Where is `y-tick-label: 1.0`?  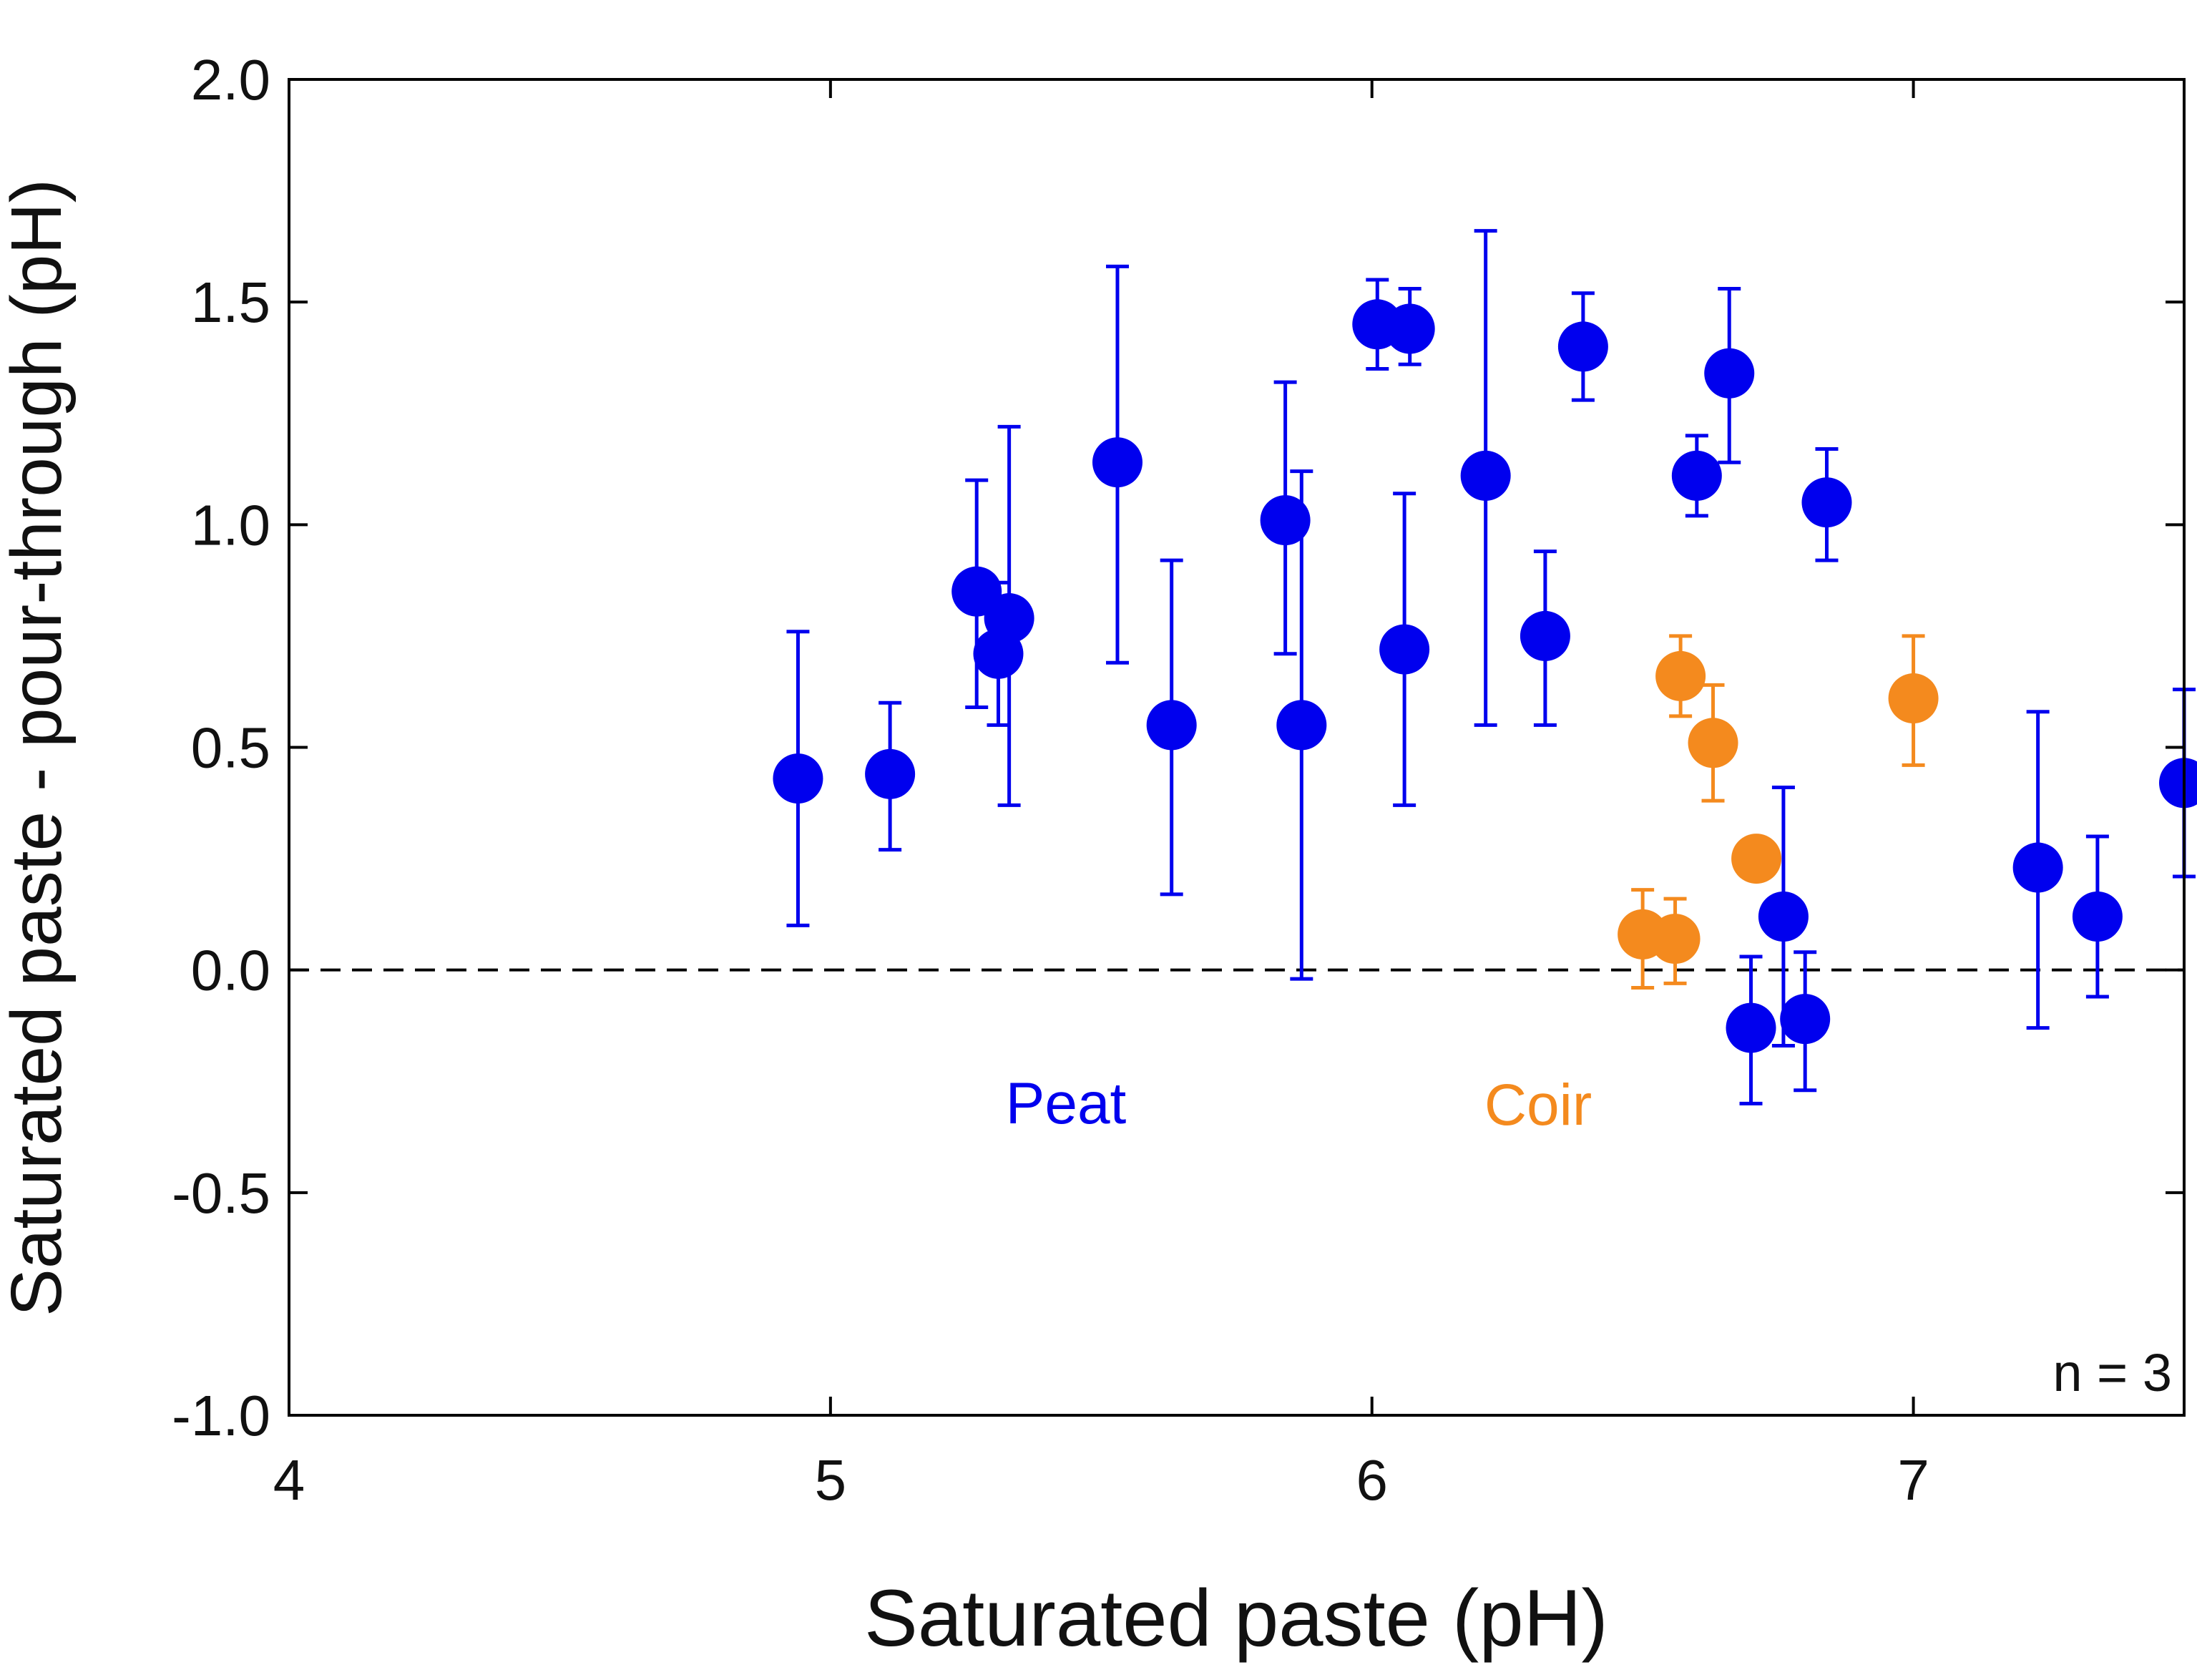 y-tick-label: 1.0 is located at coordinates (230, 525).